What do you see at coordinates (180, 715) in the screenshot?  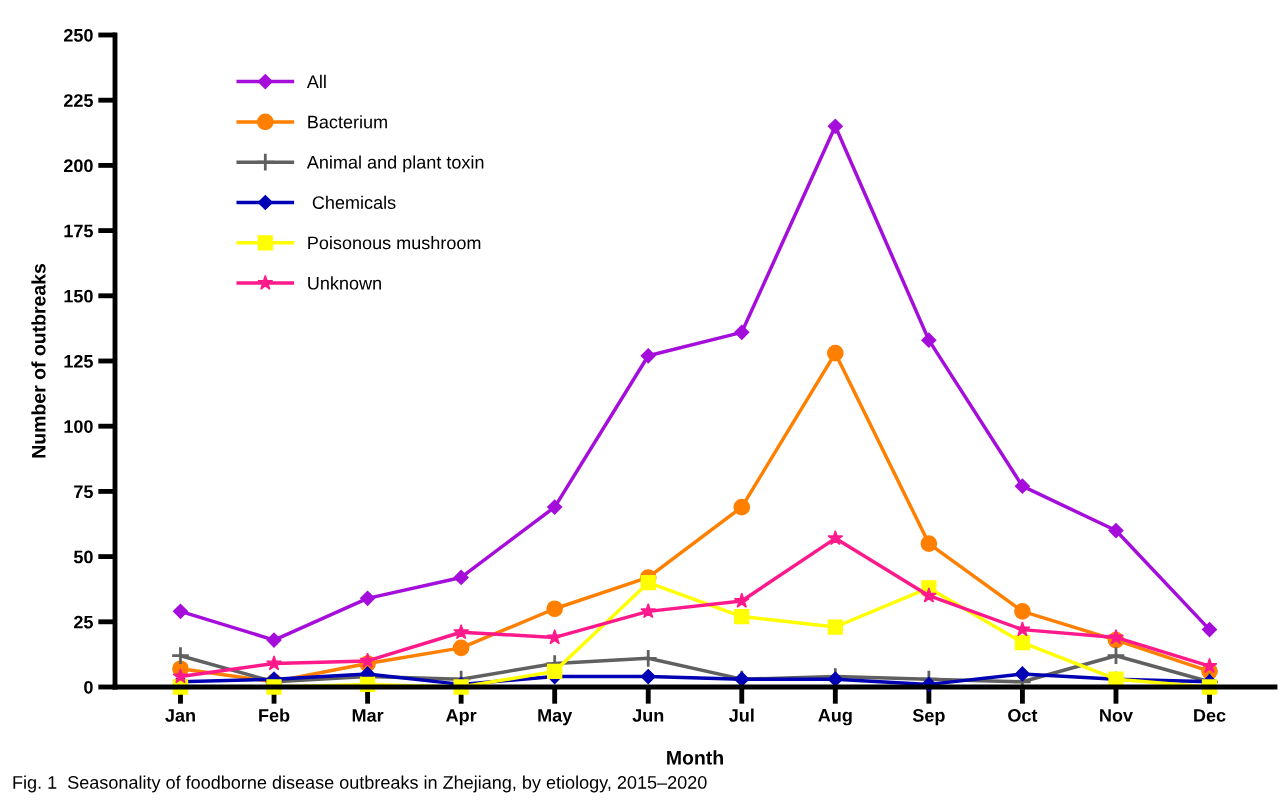 I see `x-tick-label: Jan` at bounding box center [180, 715].